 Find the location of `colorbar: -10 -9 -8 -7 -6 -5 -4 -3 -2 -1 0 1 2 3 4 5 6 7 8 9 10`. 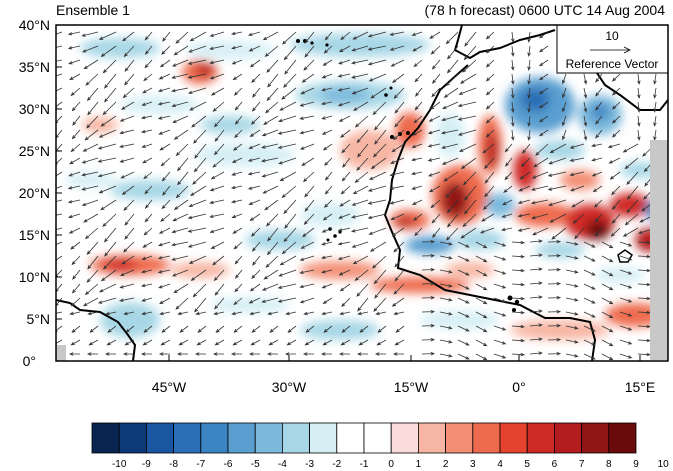

colorbar: -10 -9 -8 -7 -6 -5 -4 -3 -2 -1 0 1 2 3 4 5 6 7 8 9 10 is located at coordinates (380, 446).